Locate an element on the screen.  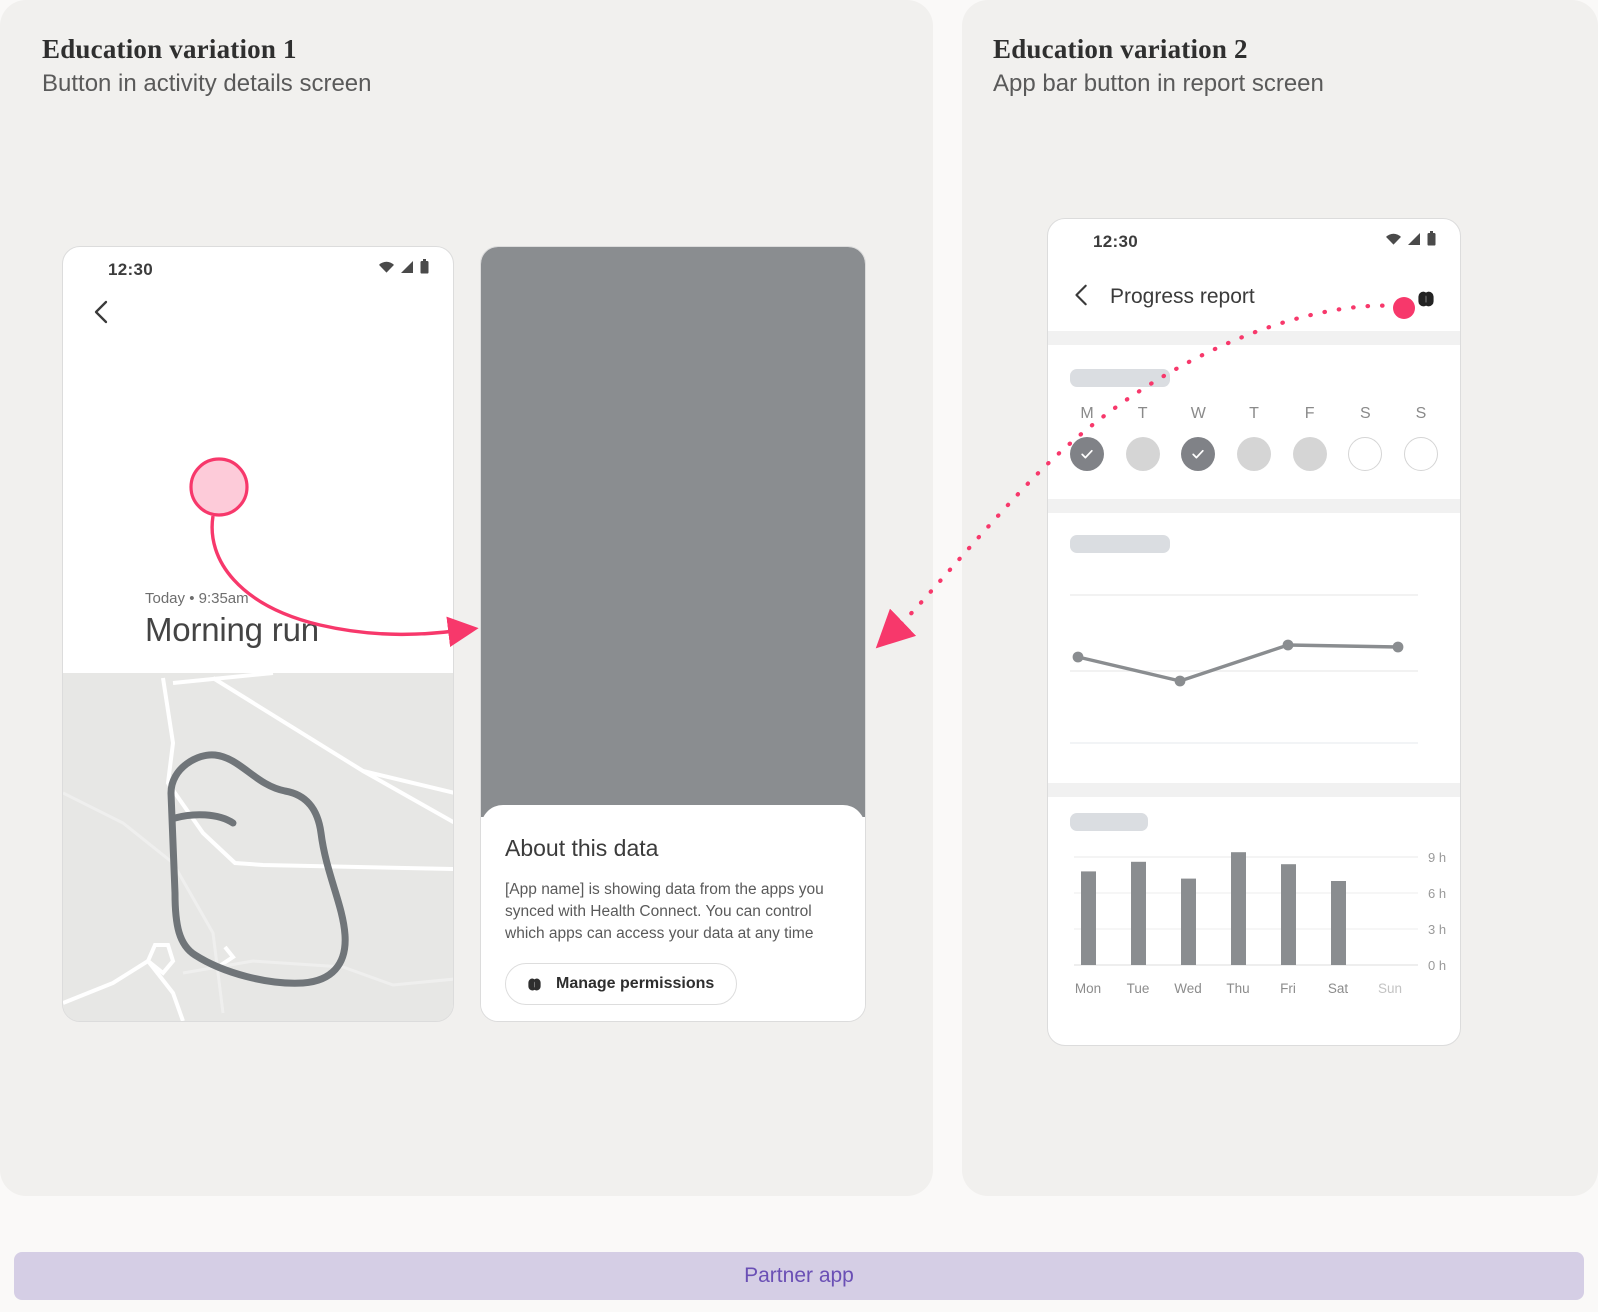
app-bar: Progress report is located at coordinates (1254, 298).